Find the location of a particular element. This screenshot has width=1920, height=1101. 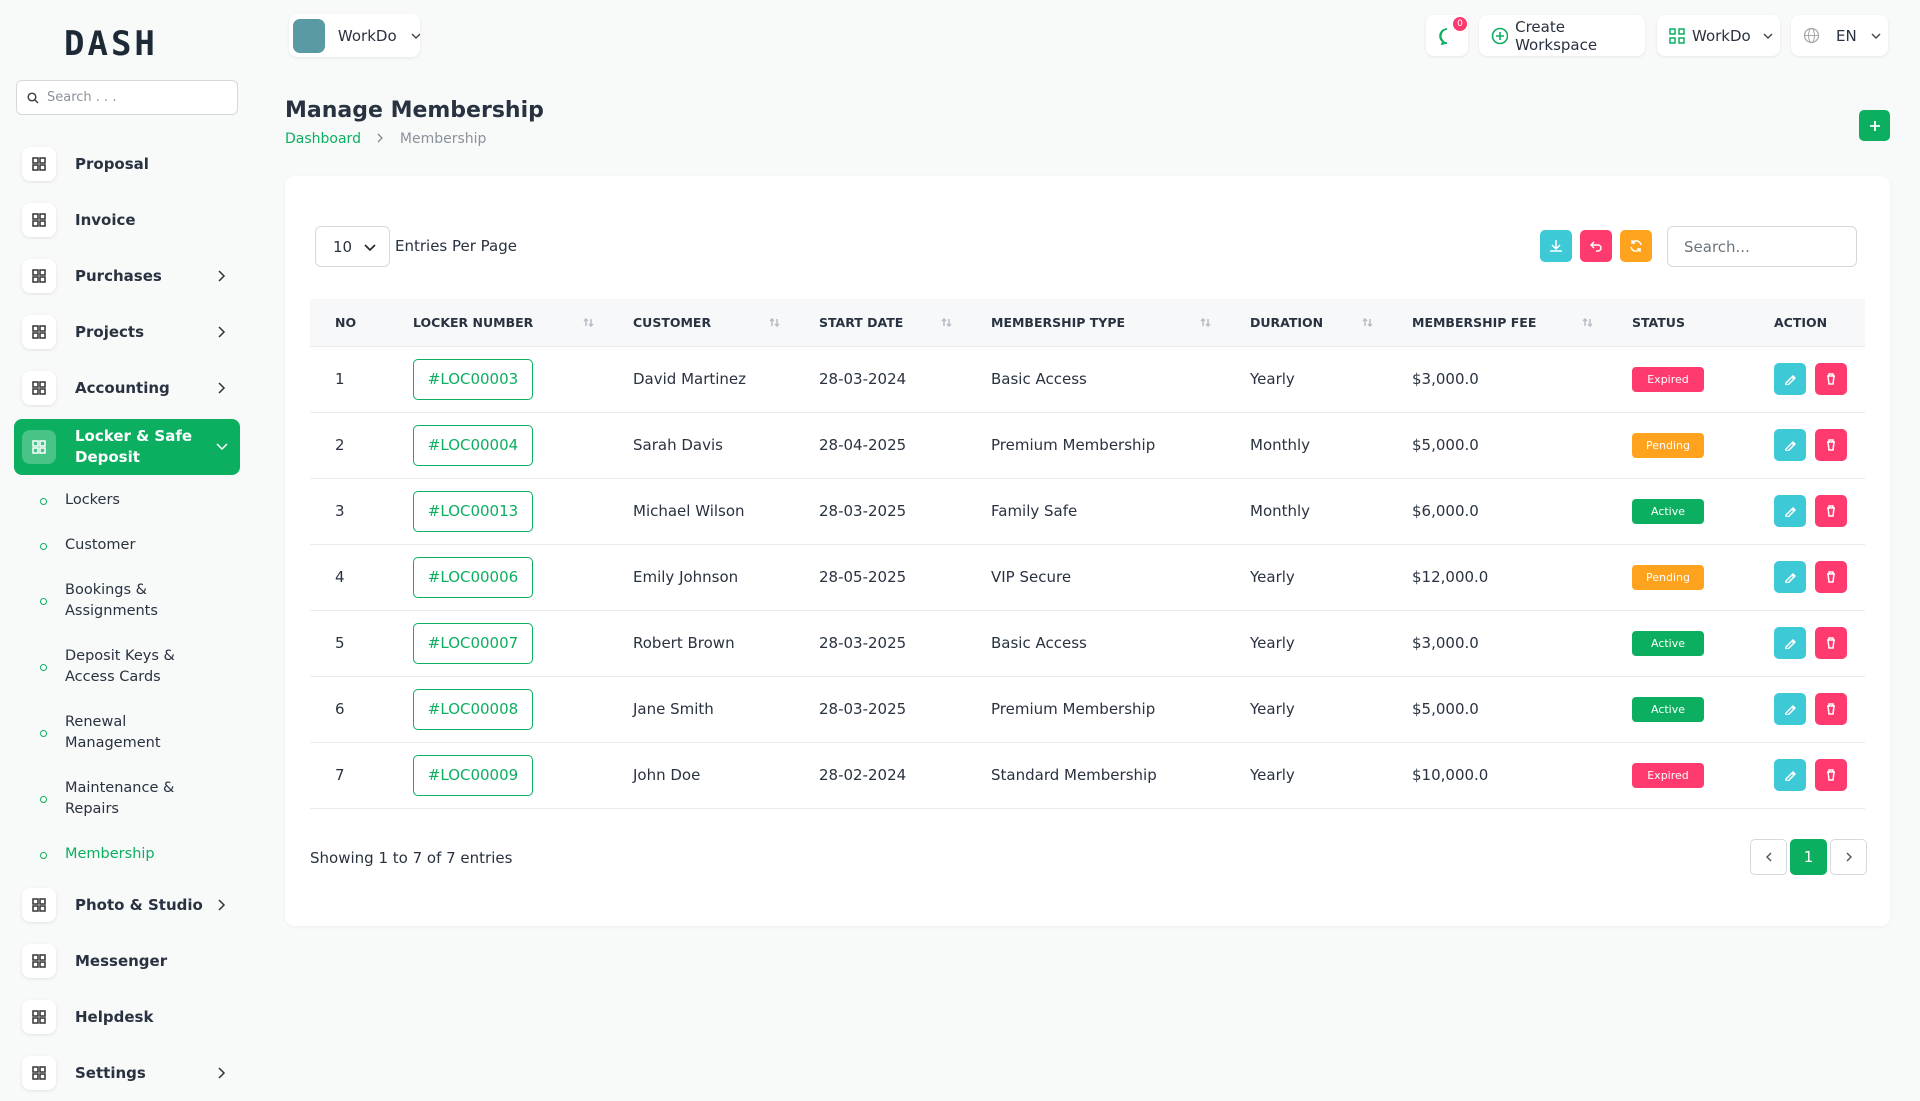

menu-item: Messenger is located at coordinates (127, 961).